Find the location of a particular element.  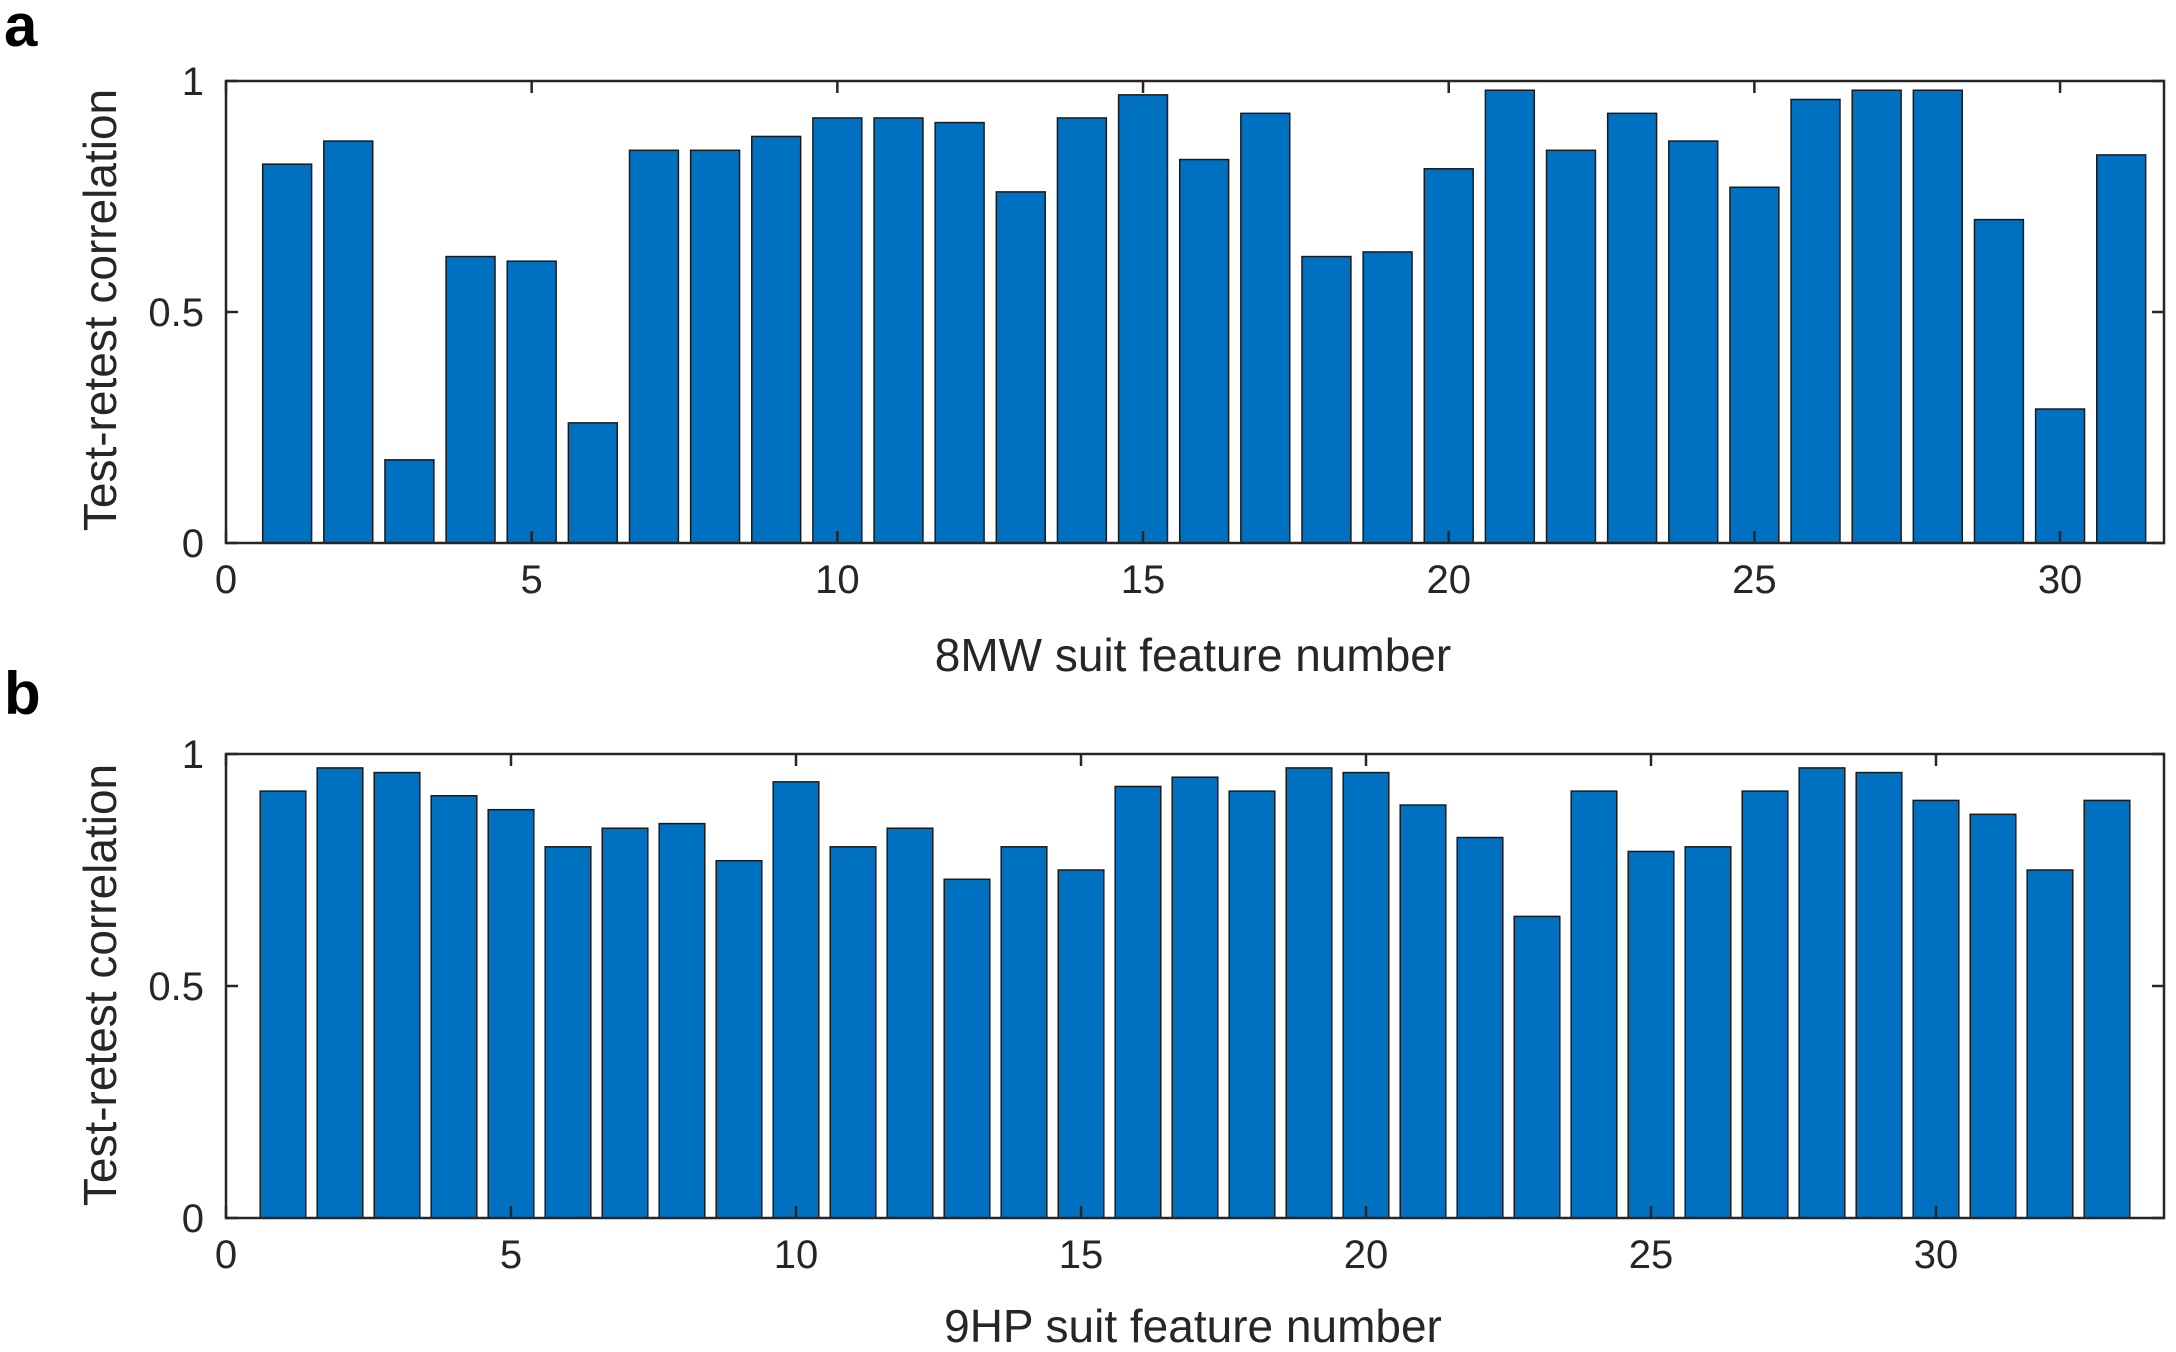

x-tick-label-b-10: 10 is located at coordinates (796, 1255).